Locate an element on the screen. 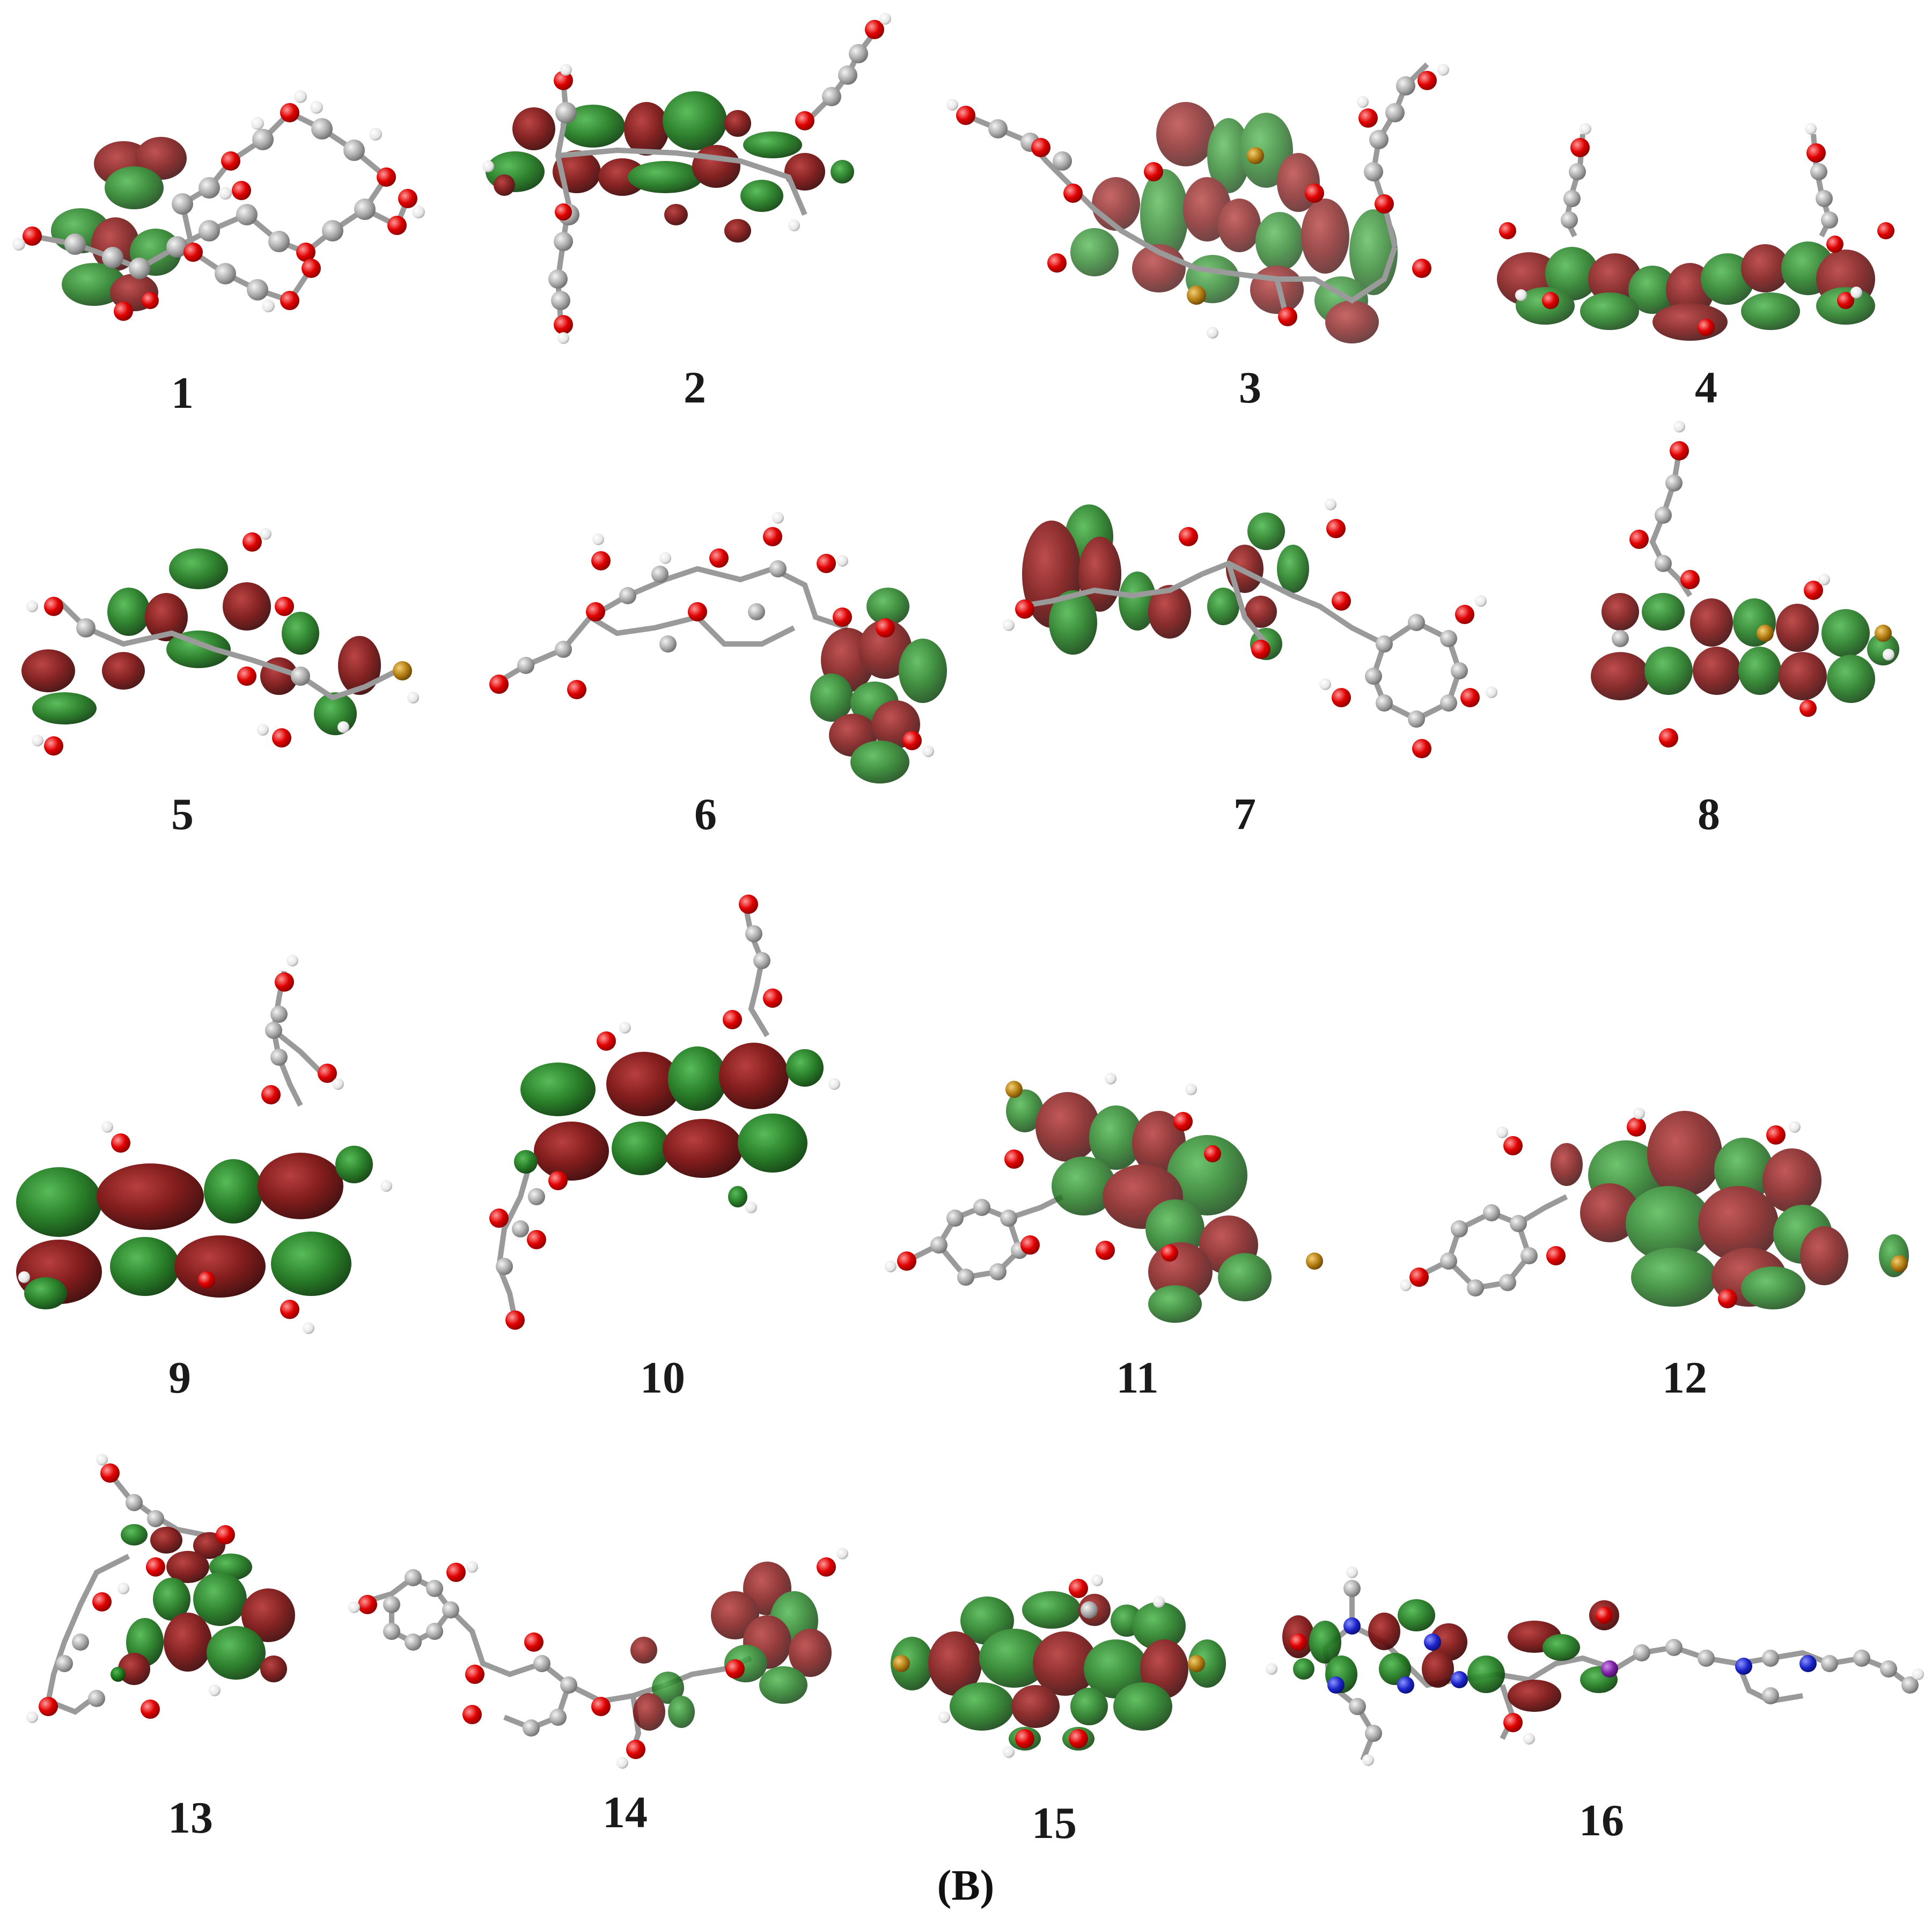  molecule-15: 15 is located at coordinates (1058, 1711).